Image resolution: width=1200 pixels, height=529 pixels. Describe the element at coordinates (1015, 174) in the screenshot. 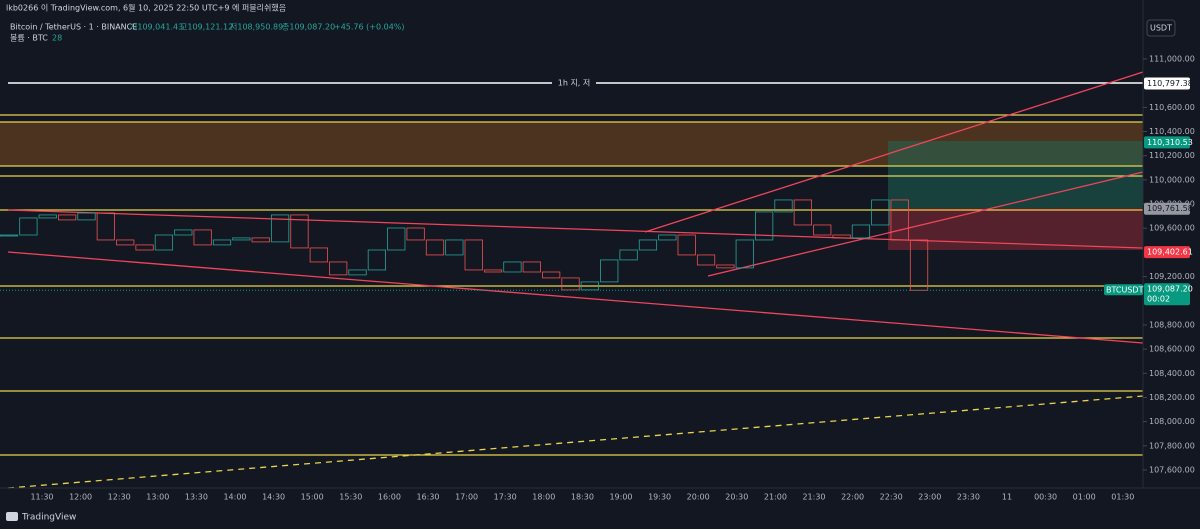

I see `target-zone` at that location.